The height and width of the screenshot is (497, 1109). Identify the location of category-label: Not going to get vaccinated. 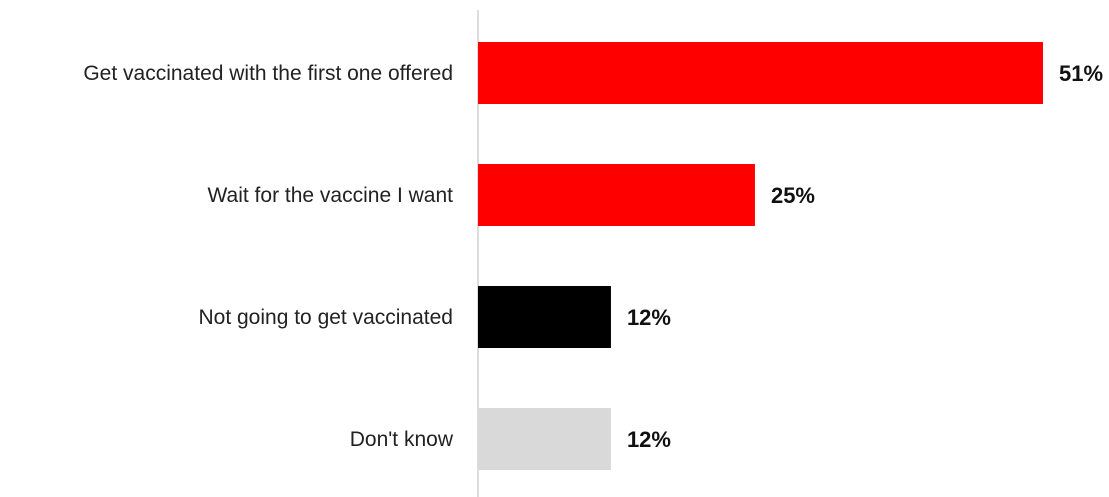
(325, 317).